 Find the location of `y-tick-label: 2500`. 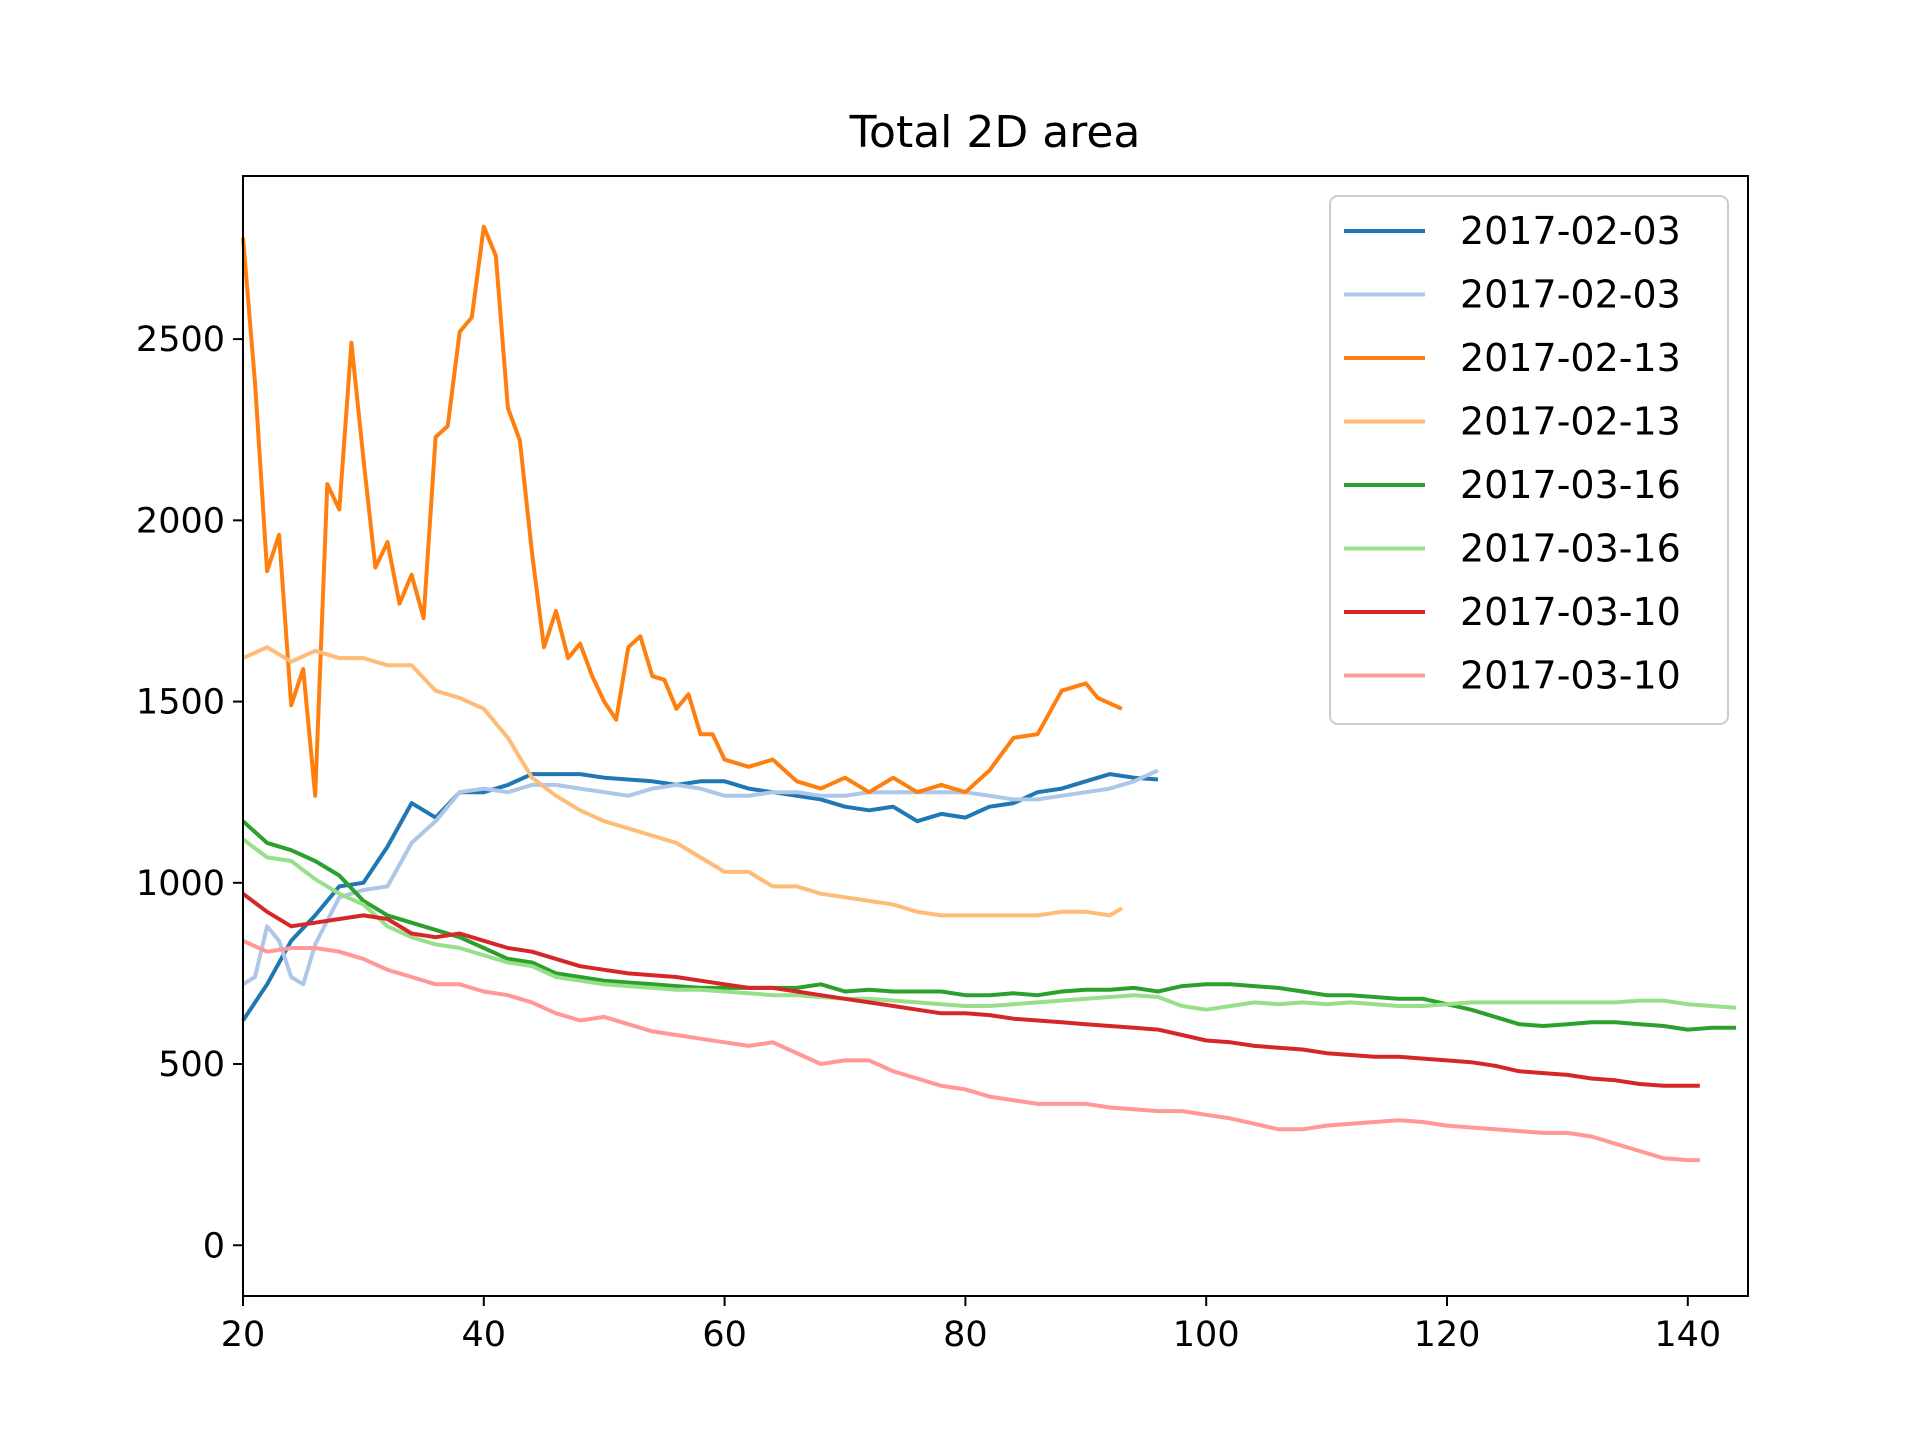

y-tick-label: 2500 is located at coordinates (180, 340).